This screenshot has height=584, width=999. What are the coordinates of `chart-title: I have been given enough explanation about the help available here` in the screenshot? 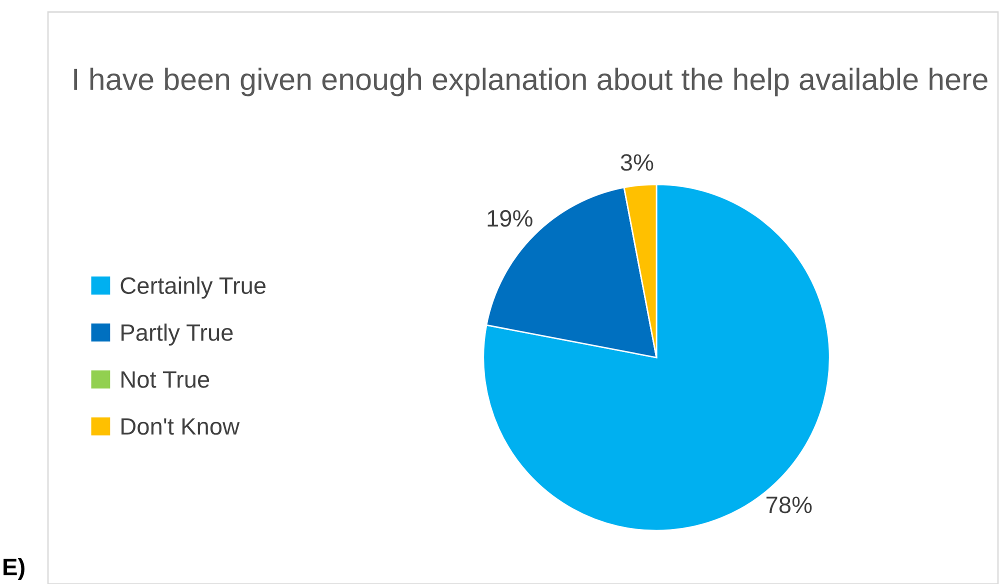 It's located at (531, 82).